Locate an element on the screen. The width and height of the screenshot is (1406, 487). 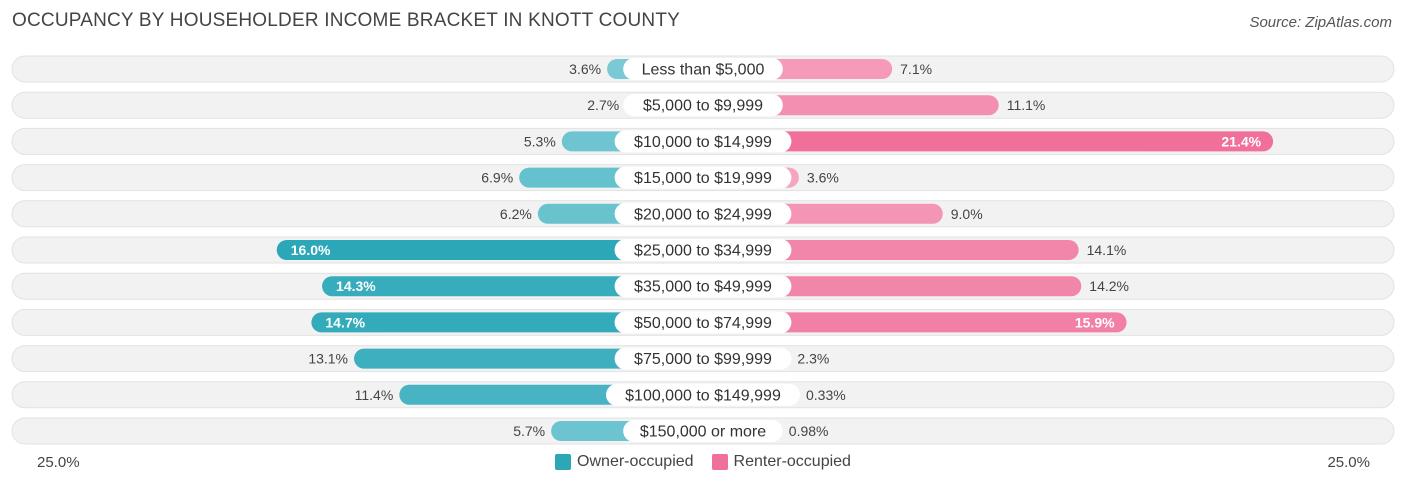
owner-value-label: 2.7% is located at coordinates (603, 105).